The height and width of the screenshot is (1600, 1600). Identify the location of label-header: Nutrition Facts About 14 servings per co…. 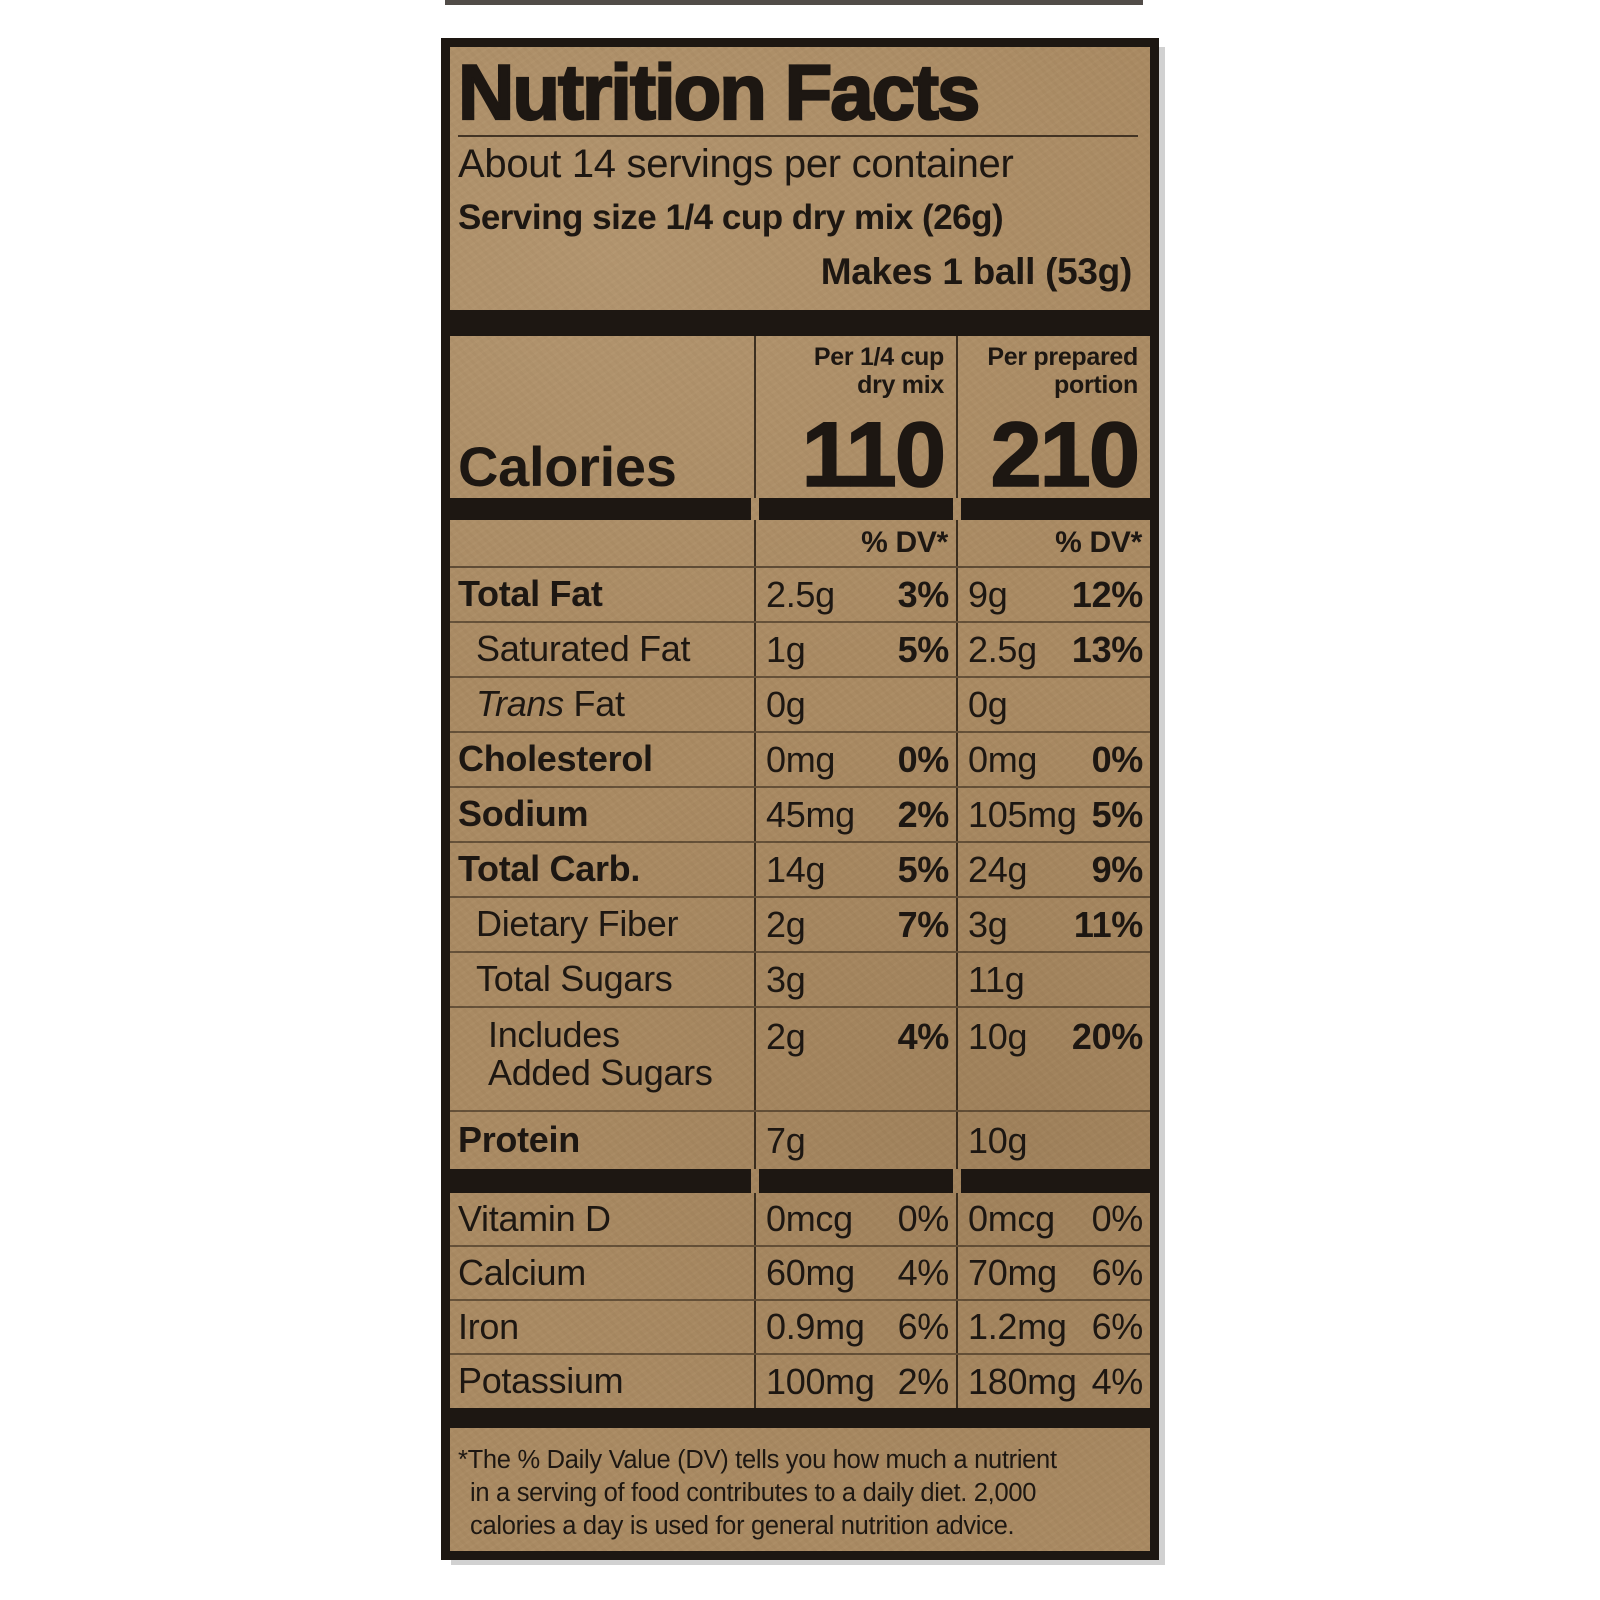
(800, 178).